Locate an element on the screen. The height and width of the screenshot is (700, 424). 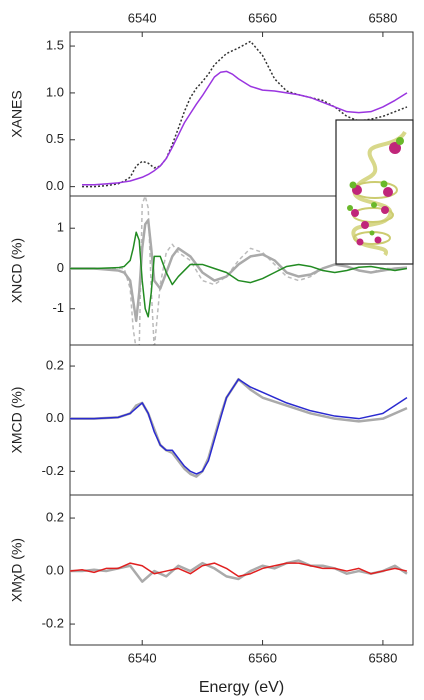
x-axis-label: Energy (eV) is located at coordinates (241, 687).